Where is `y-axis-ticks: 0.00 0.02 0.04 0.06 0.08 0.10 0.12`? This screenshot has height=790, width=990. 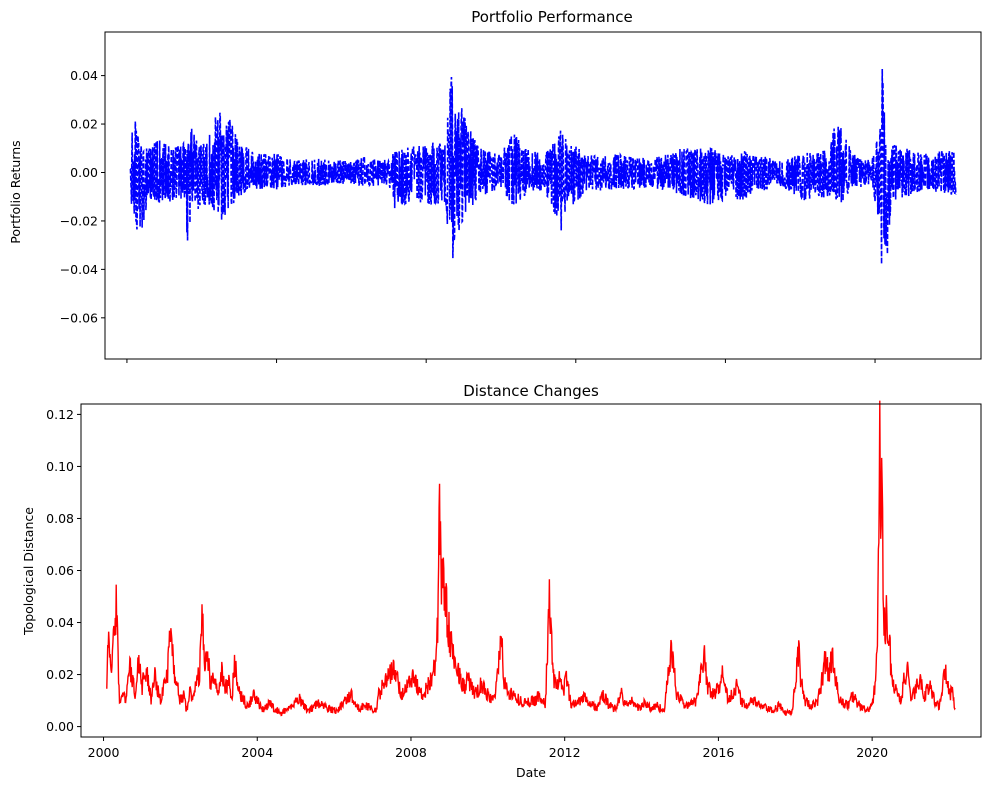 y-axis-ticks: 0.00 0.02 0.04 0.06 0.08 0.10 0.12 is located at coordinates (63, 570).